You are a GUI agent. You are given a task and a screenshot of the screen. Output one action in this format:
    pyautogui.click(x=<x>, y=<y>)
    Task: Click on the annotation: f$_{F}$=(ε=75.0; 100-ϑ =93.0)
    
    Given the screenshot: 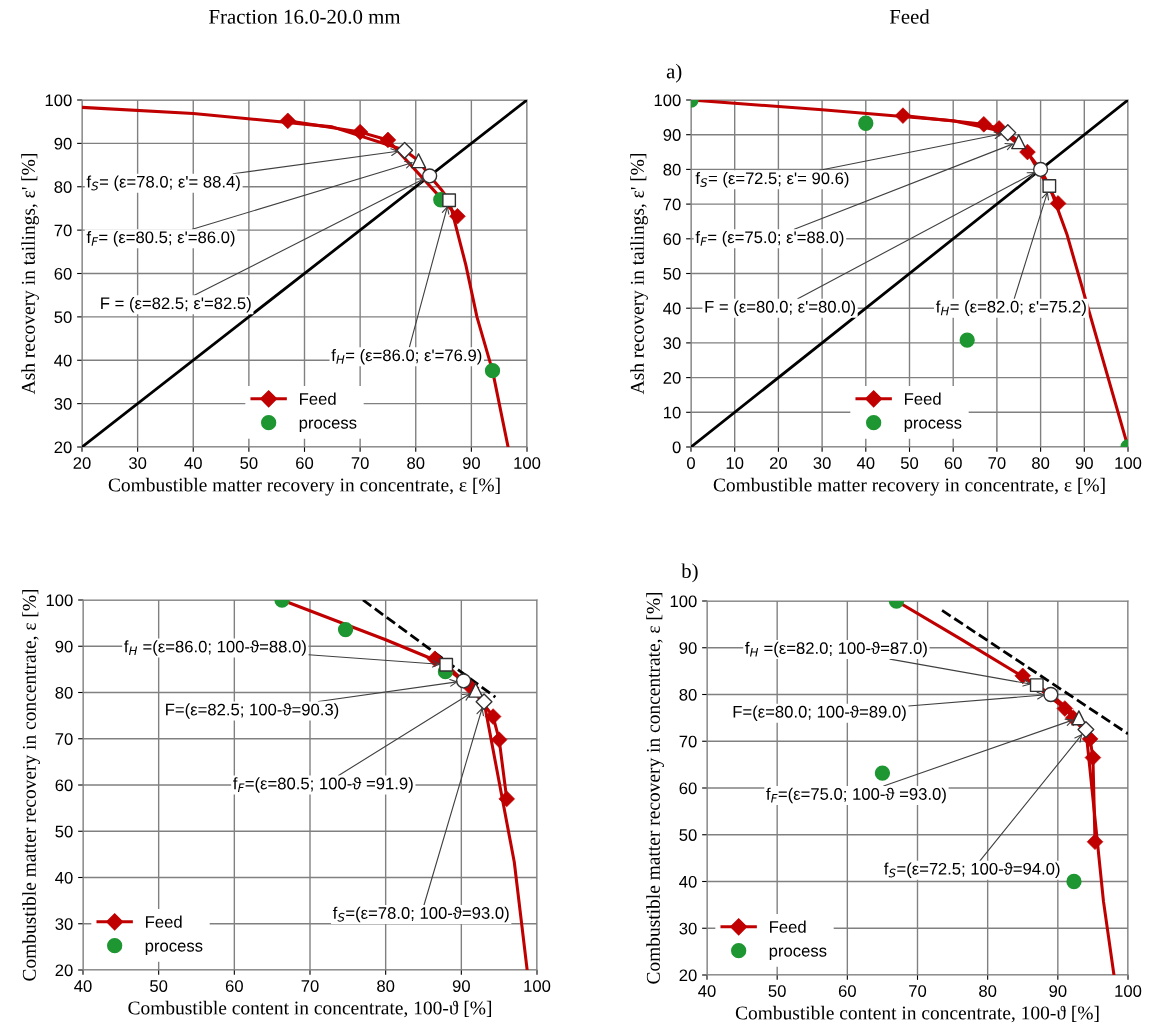 What is the action you would take?
    pyautogui.click(x=856, y=795)
    